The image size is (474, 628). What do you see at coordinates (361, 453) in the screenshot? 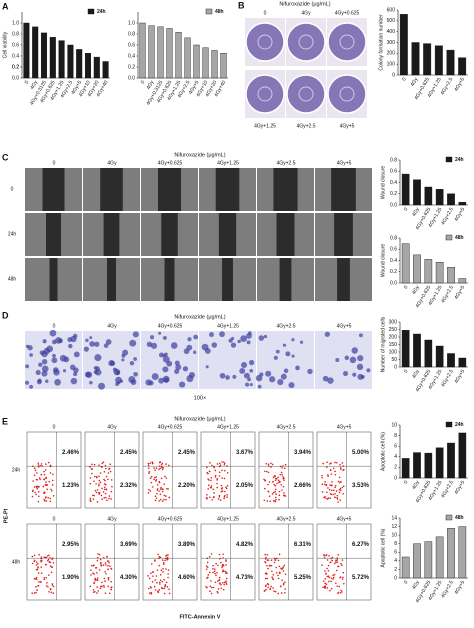
I see `upper-percent: 5.00%` at bounding box center [361, 453].